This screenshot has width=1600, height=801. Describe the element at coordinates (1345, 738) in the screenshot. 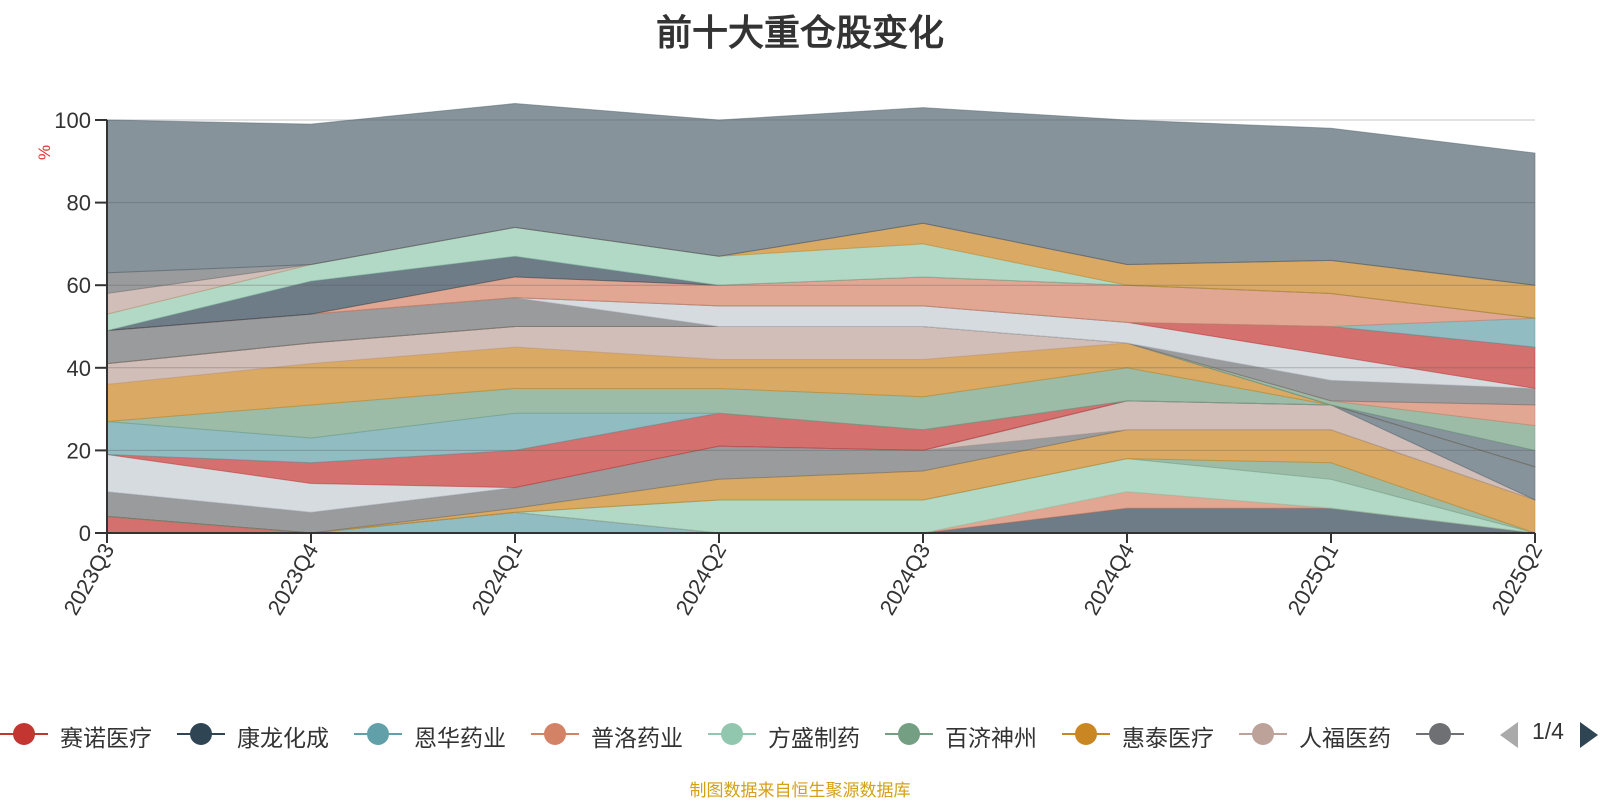

I see `legend-label: 人福医药` at that location.